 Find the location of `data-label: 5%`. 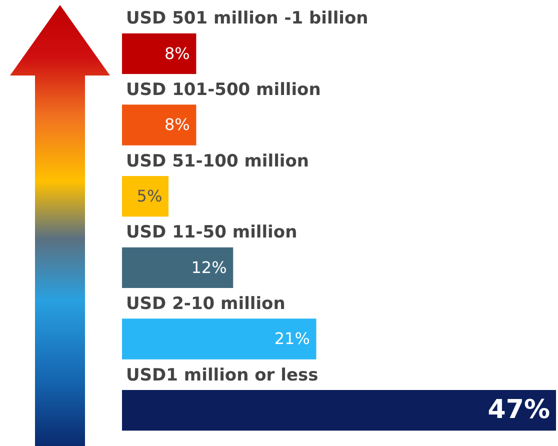

data-label: 5% is located at coordinates (149, 196).